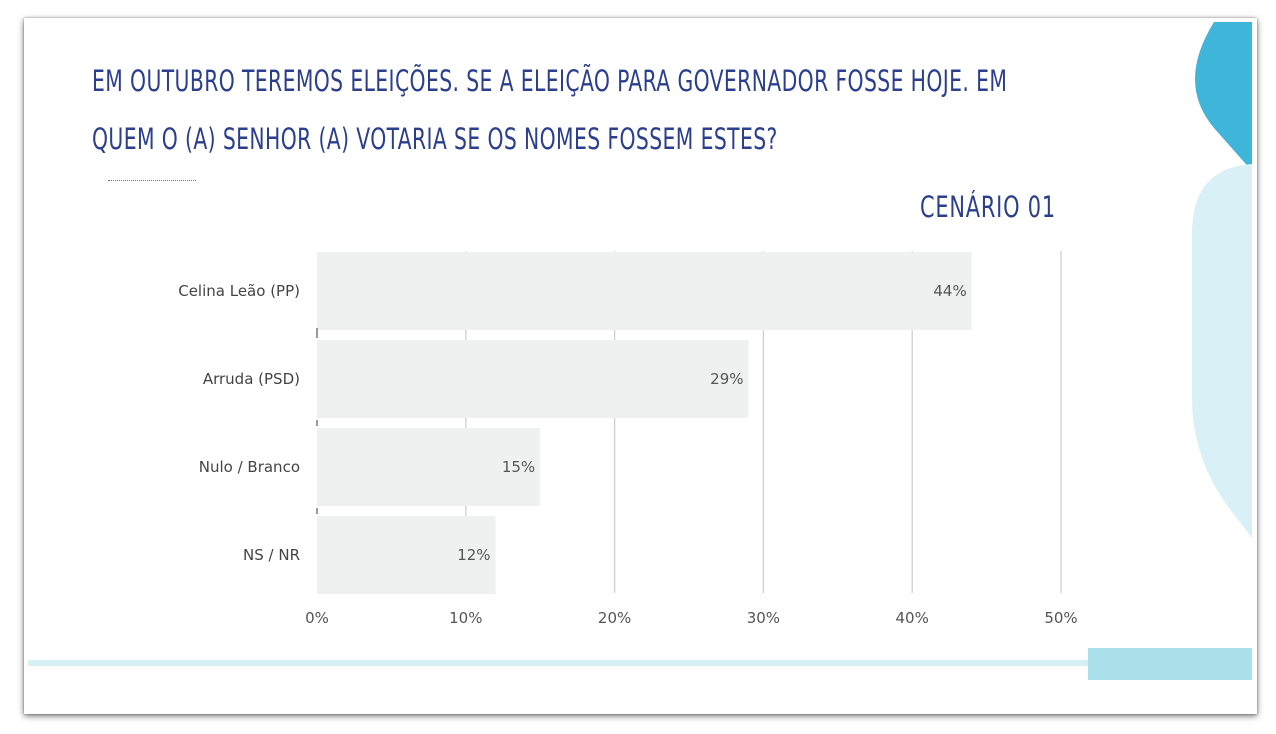  What do you see at coordinates (518, 467) in the screenshot?
I see `data-label: 15%` at bounding box center [518, 467].